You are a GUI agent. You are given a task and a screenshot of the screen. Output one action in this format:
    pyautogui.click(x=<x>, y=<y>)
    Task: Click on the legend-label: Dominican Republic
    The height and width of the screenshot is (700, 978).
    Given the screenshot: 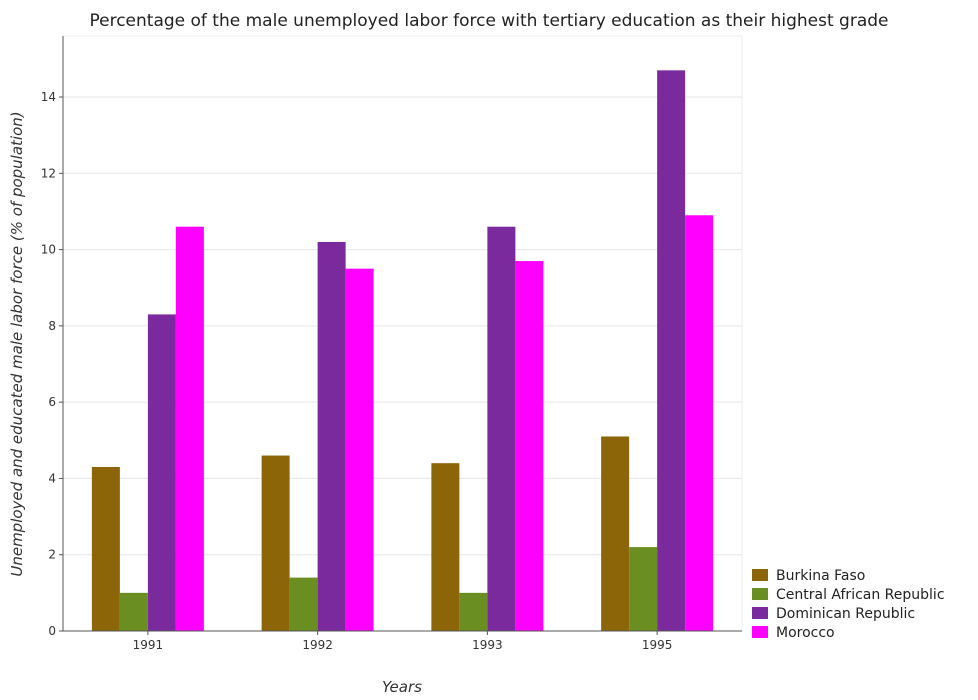 What is the action you would take?
    pyautogui.click(x=845, y=614)
    